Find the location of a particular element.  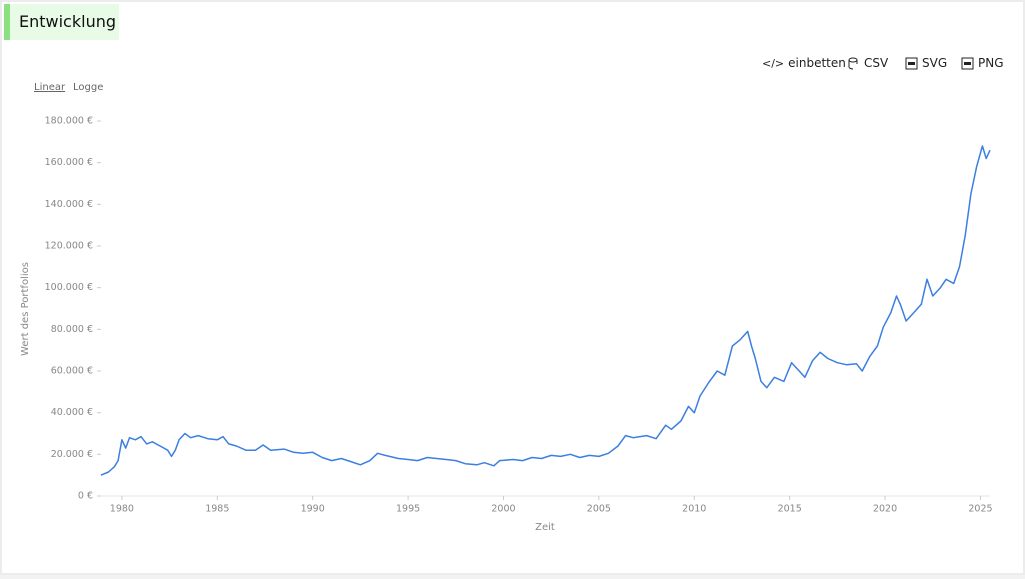

y-axis-label: Wert des Portfolios is located at coordinates (25, 309).